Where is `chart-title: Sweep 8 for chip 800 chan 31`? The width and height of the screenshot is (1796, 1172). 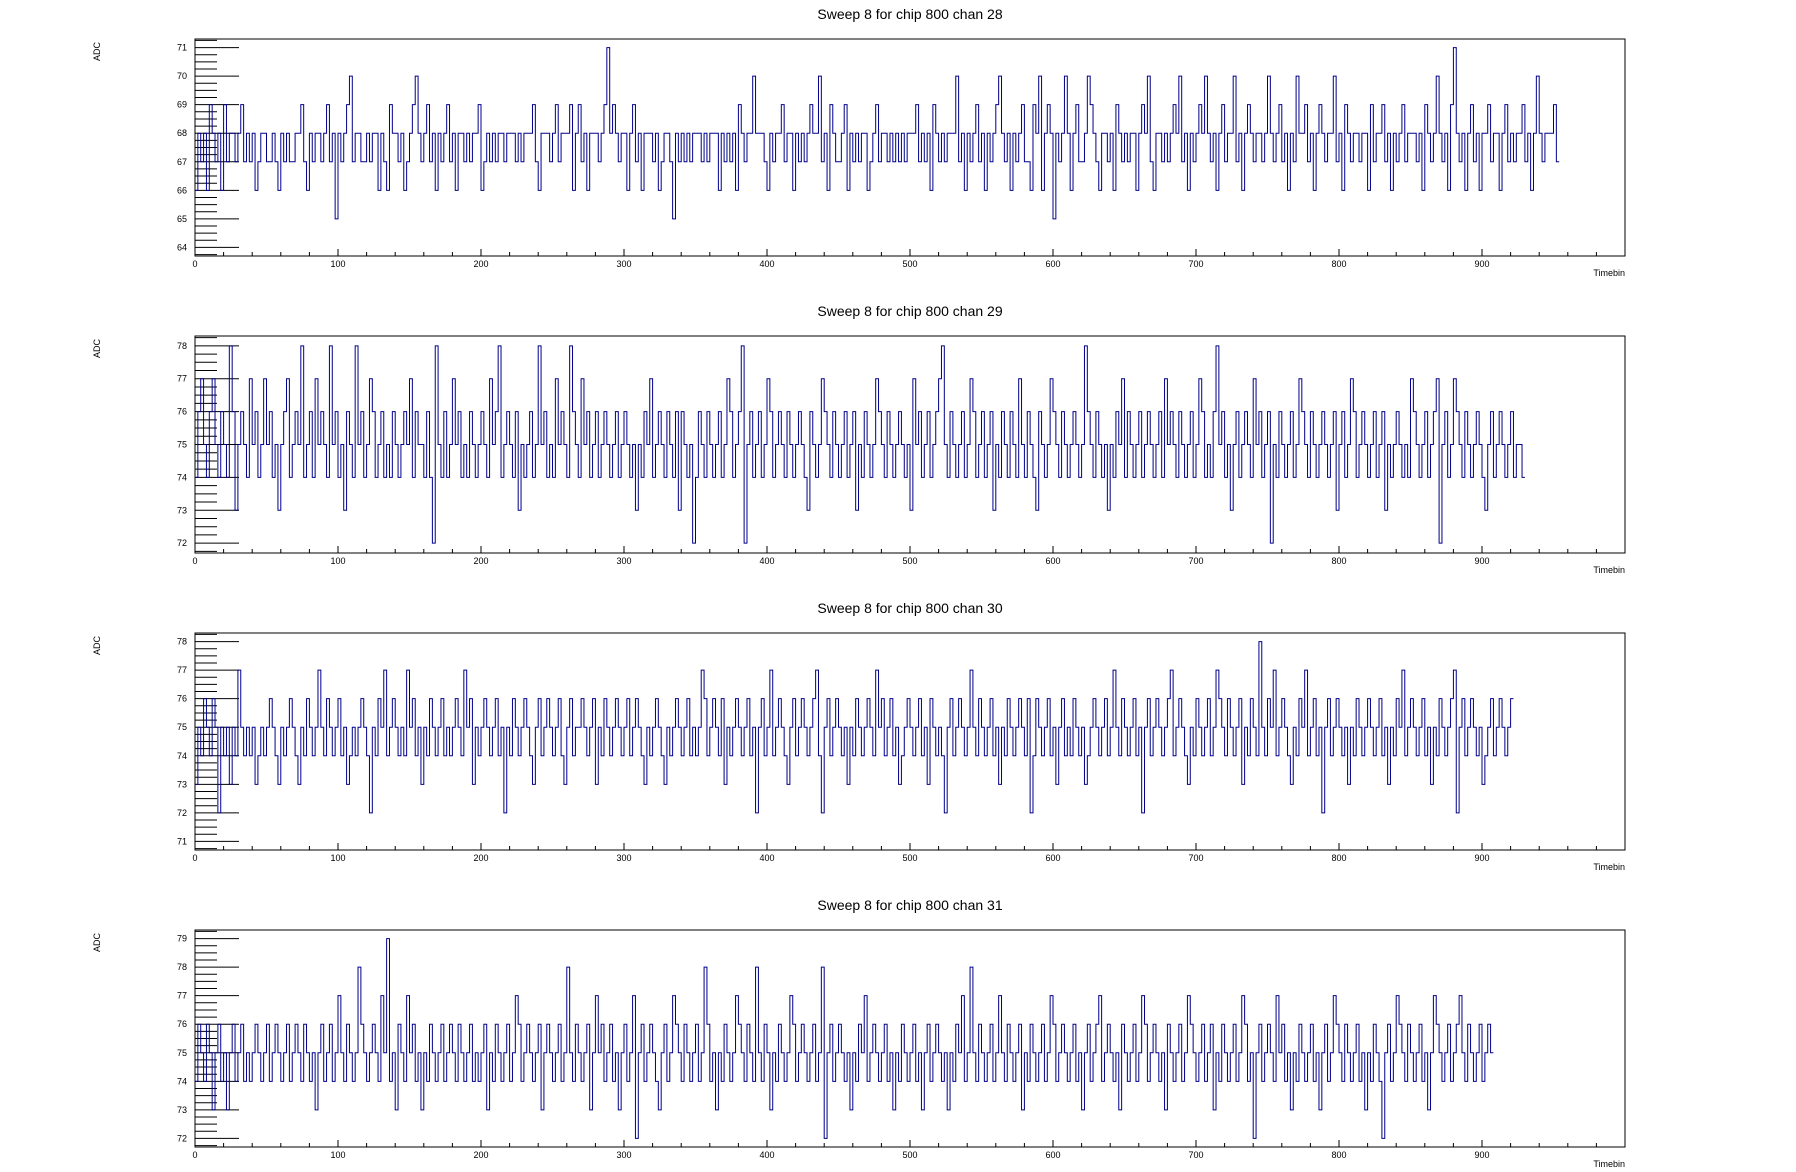 chart-title: Sweep 8 for chip 800 chan 31 is located at coordinates (909, 905).